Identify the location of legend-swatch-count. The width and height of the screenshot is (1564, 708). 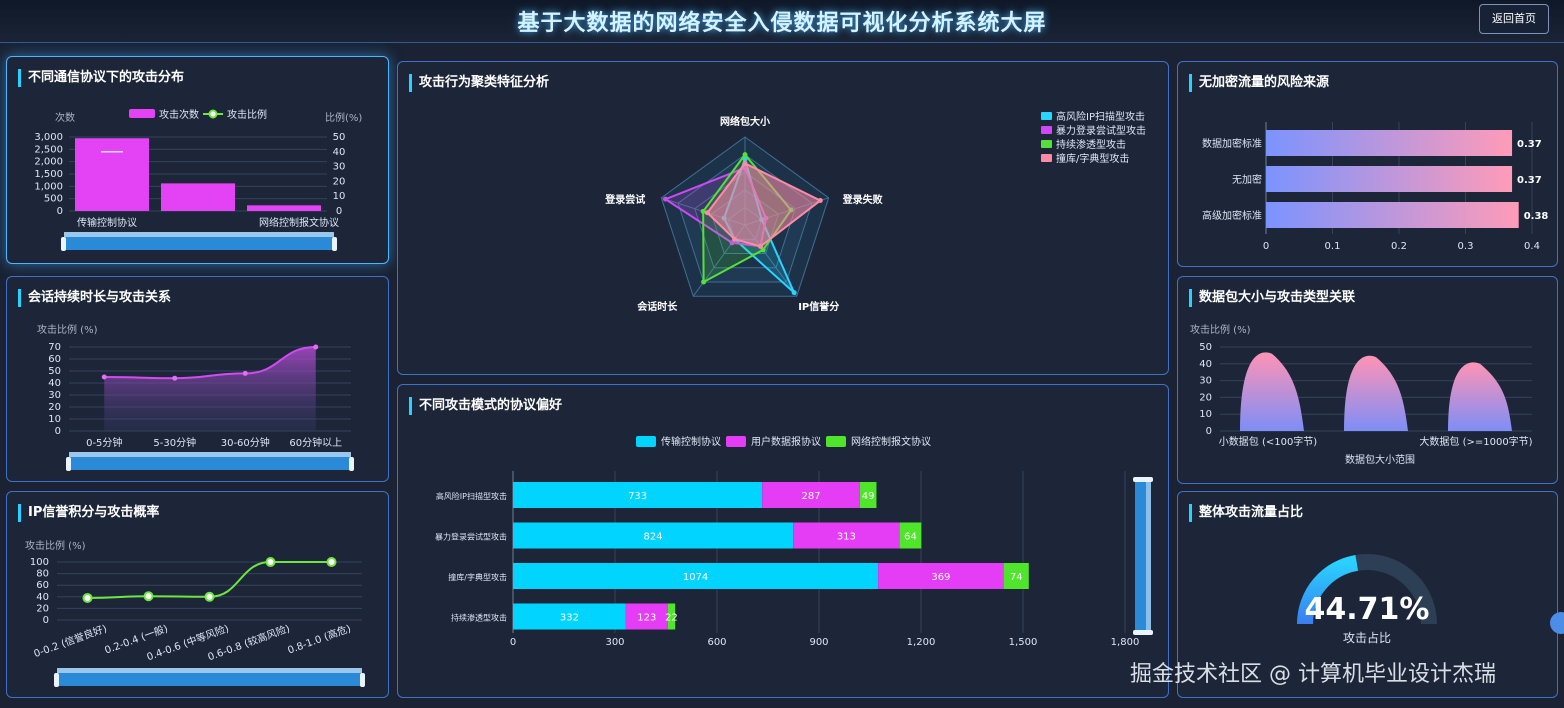
(142, 113).